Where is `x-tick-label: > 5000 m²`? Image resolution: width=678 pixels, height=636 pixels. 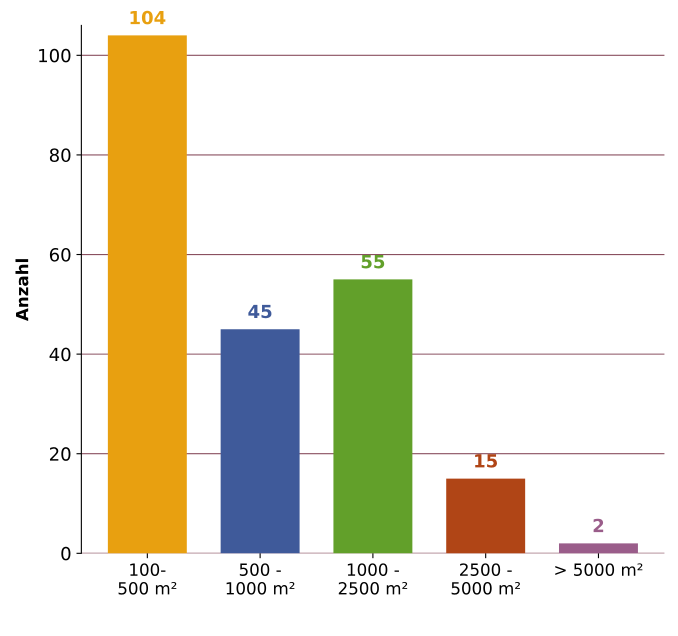
x-tick-label: > 5000 m² is located at coordinates (598, 569).